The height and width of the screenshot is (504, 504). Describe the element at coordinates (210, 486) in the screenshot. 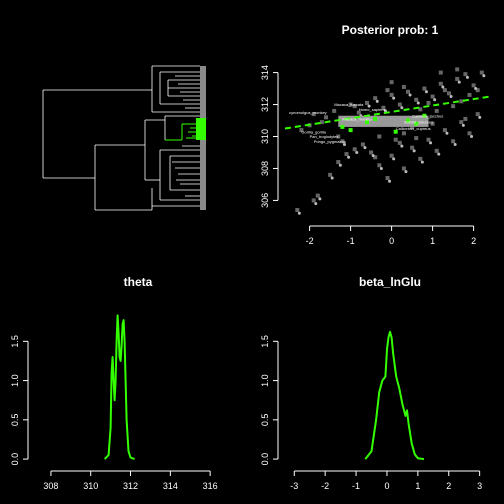

I see `x-tick-label: 316` at that location.